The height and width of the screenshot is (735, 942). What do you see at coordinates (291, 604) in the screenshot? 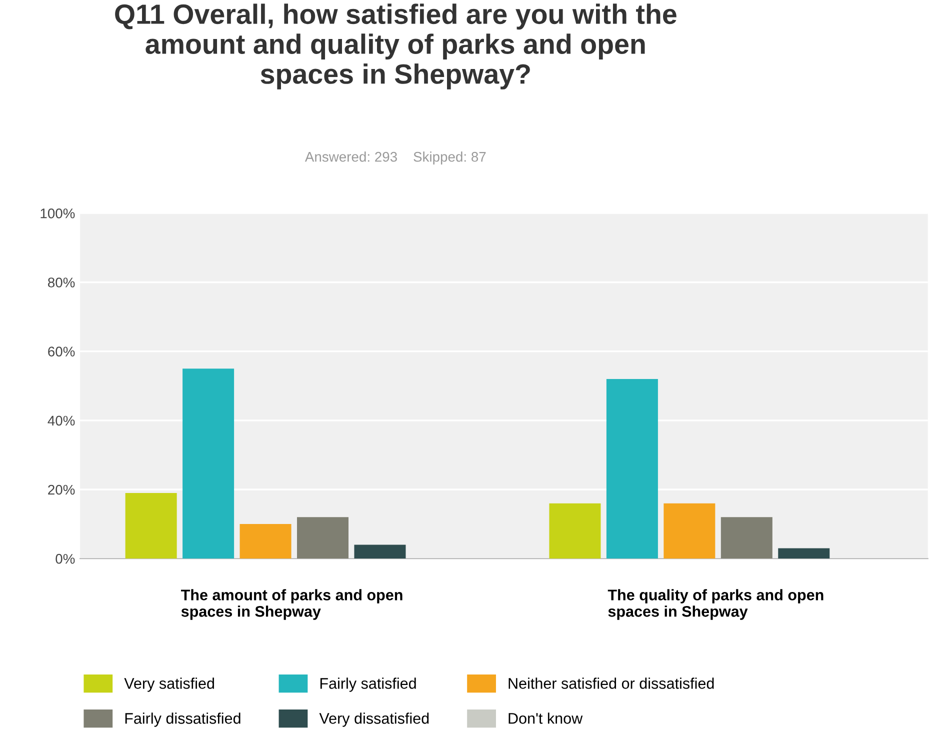
I see `x-tick-label: The amount of parks and open spaces in Shepway` at bounding box center [291, 604].